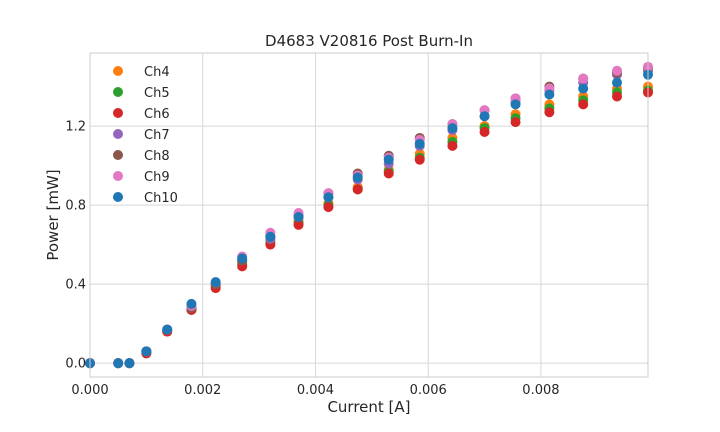  Describe the element at coordinates (157, 177) in the screenshot. I see `legend-label: Ch9` at that location.